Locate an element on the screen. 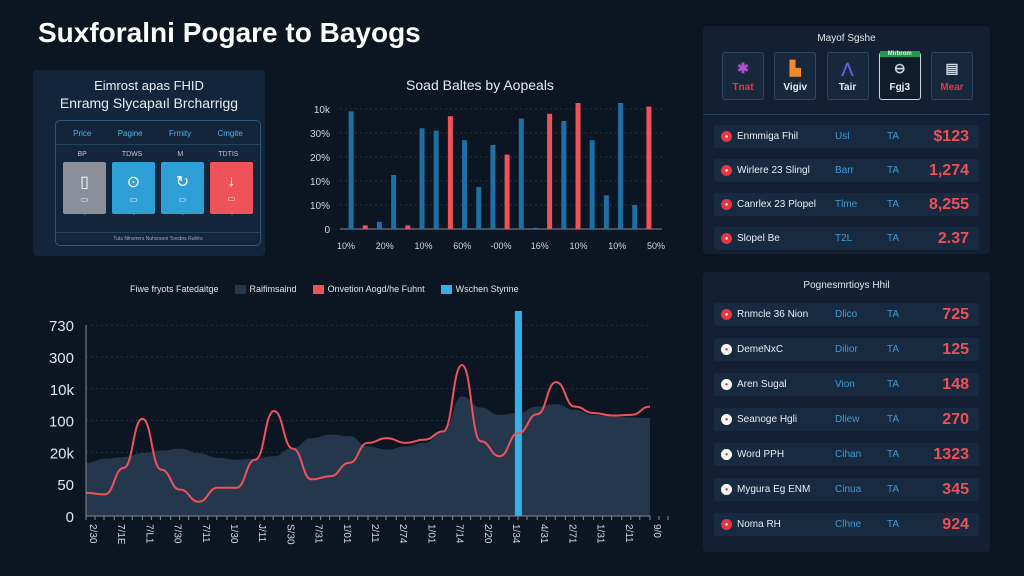 This screenshot has width=1024, height=576. row-value: 8,255 is located at coordinates (948, 204).